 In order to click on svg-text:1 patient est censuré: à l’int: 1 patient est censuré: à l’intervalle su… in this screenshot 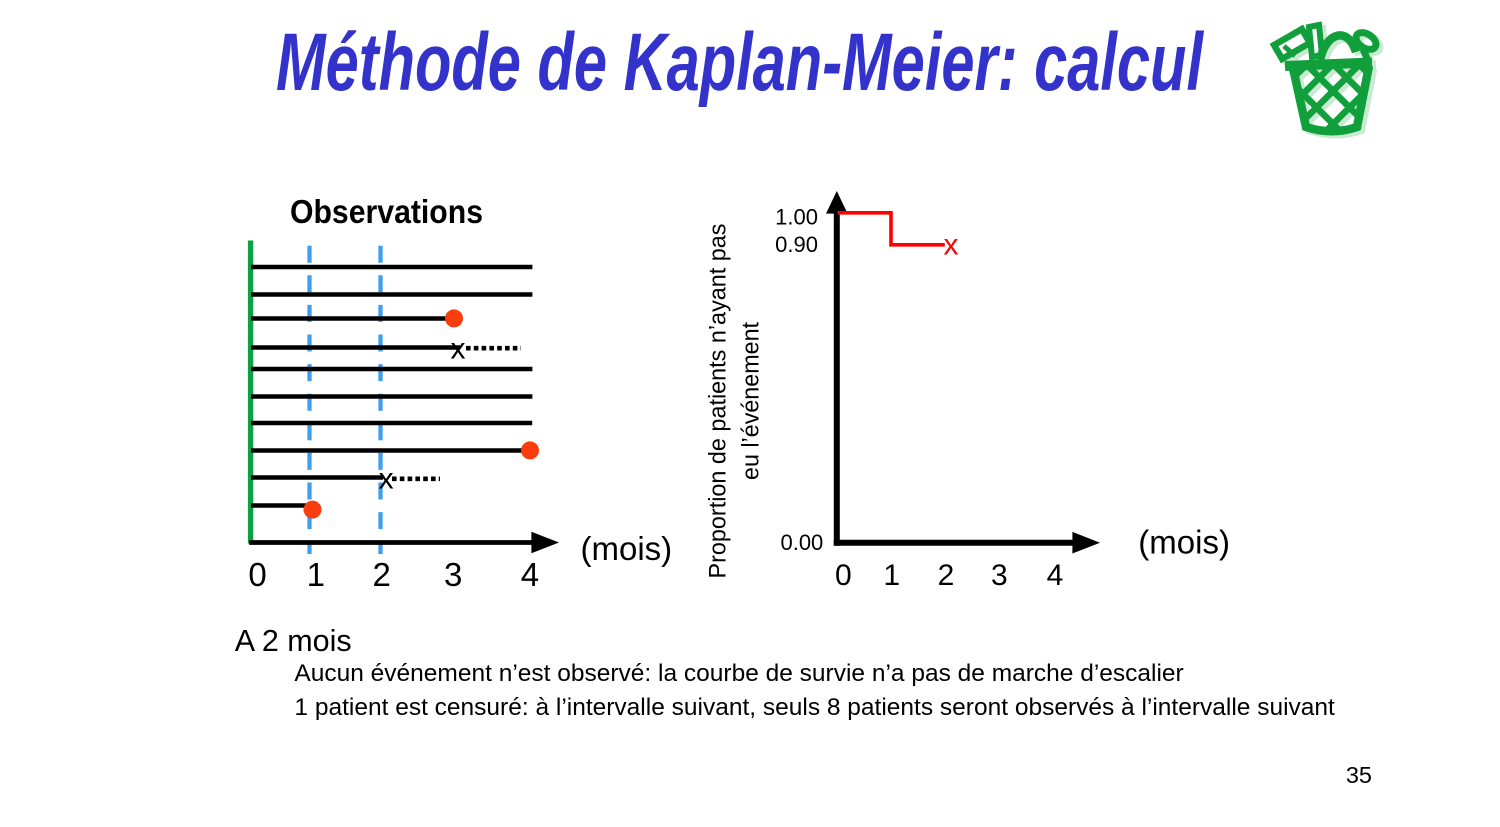, I will do `click(814, 707)`.